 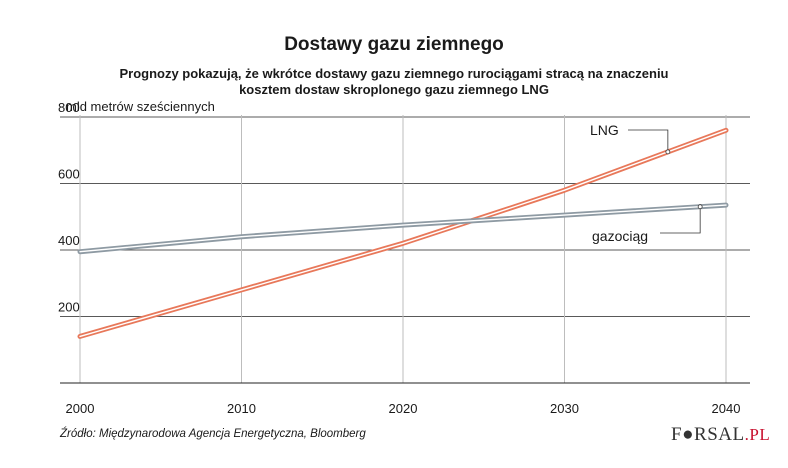 What do you see at coordinates (140, 106) in the screenshot?
I see `y-axis-unit-label: mld metrów sześciennych` at bounding box center [140, 106].